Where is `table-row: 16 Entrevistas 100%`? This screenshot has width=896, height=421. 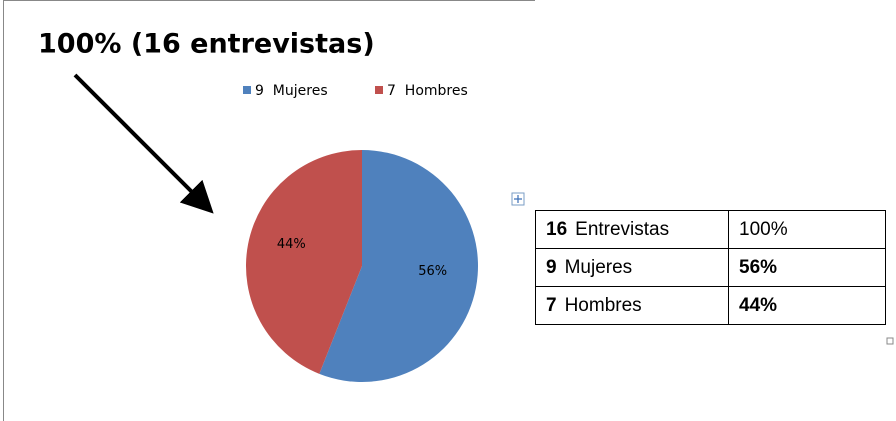
table-row: 16 Entrevistas 100% is located at coordinates (710, 229).